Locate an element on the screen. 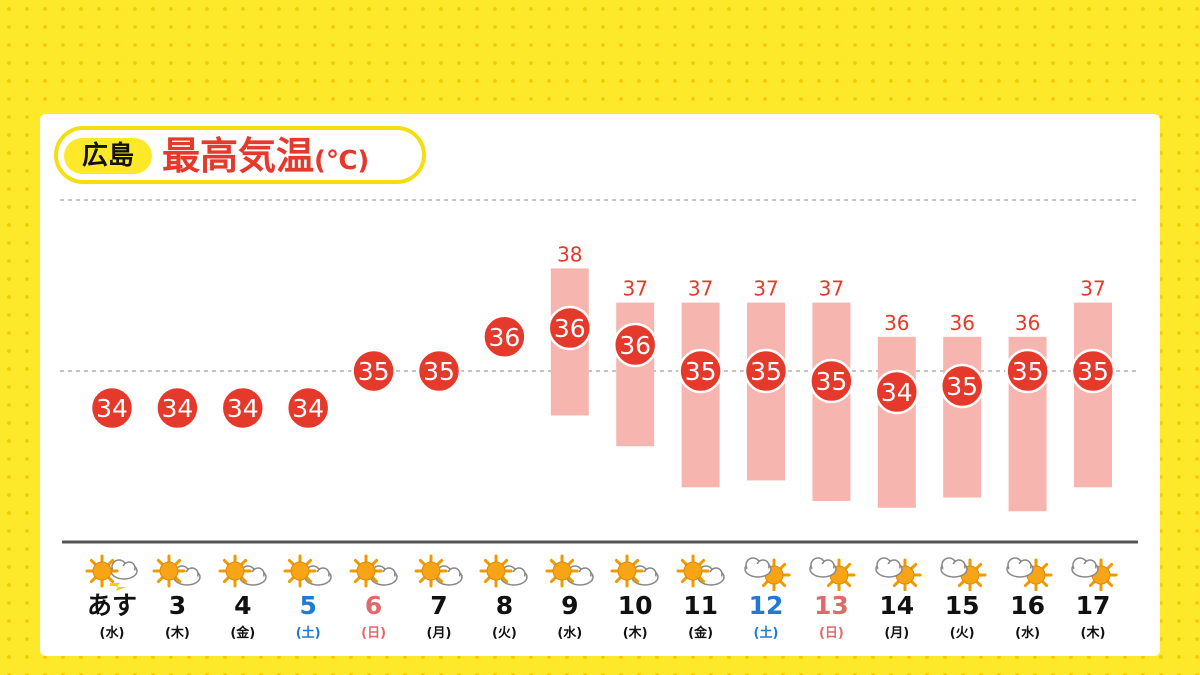 This screenshot has width=1200, height=675. city-badge: 広島 is located at coordinates (108, 156).